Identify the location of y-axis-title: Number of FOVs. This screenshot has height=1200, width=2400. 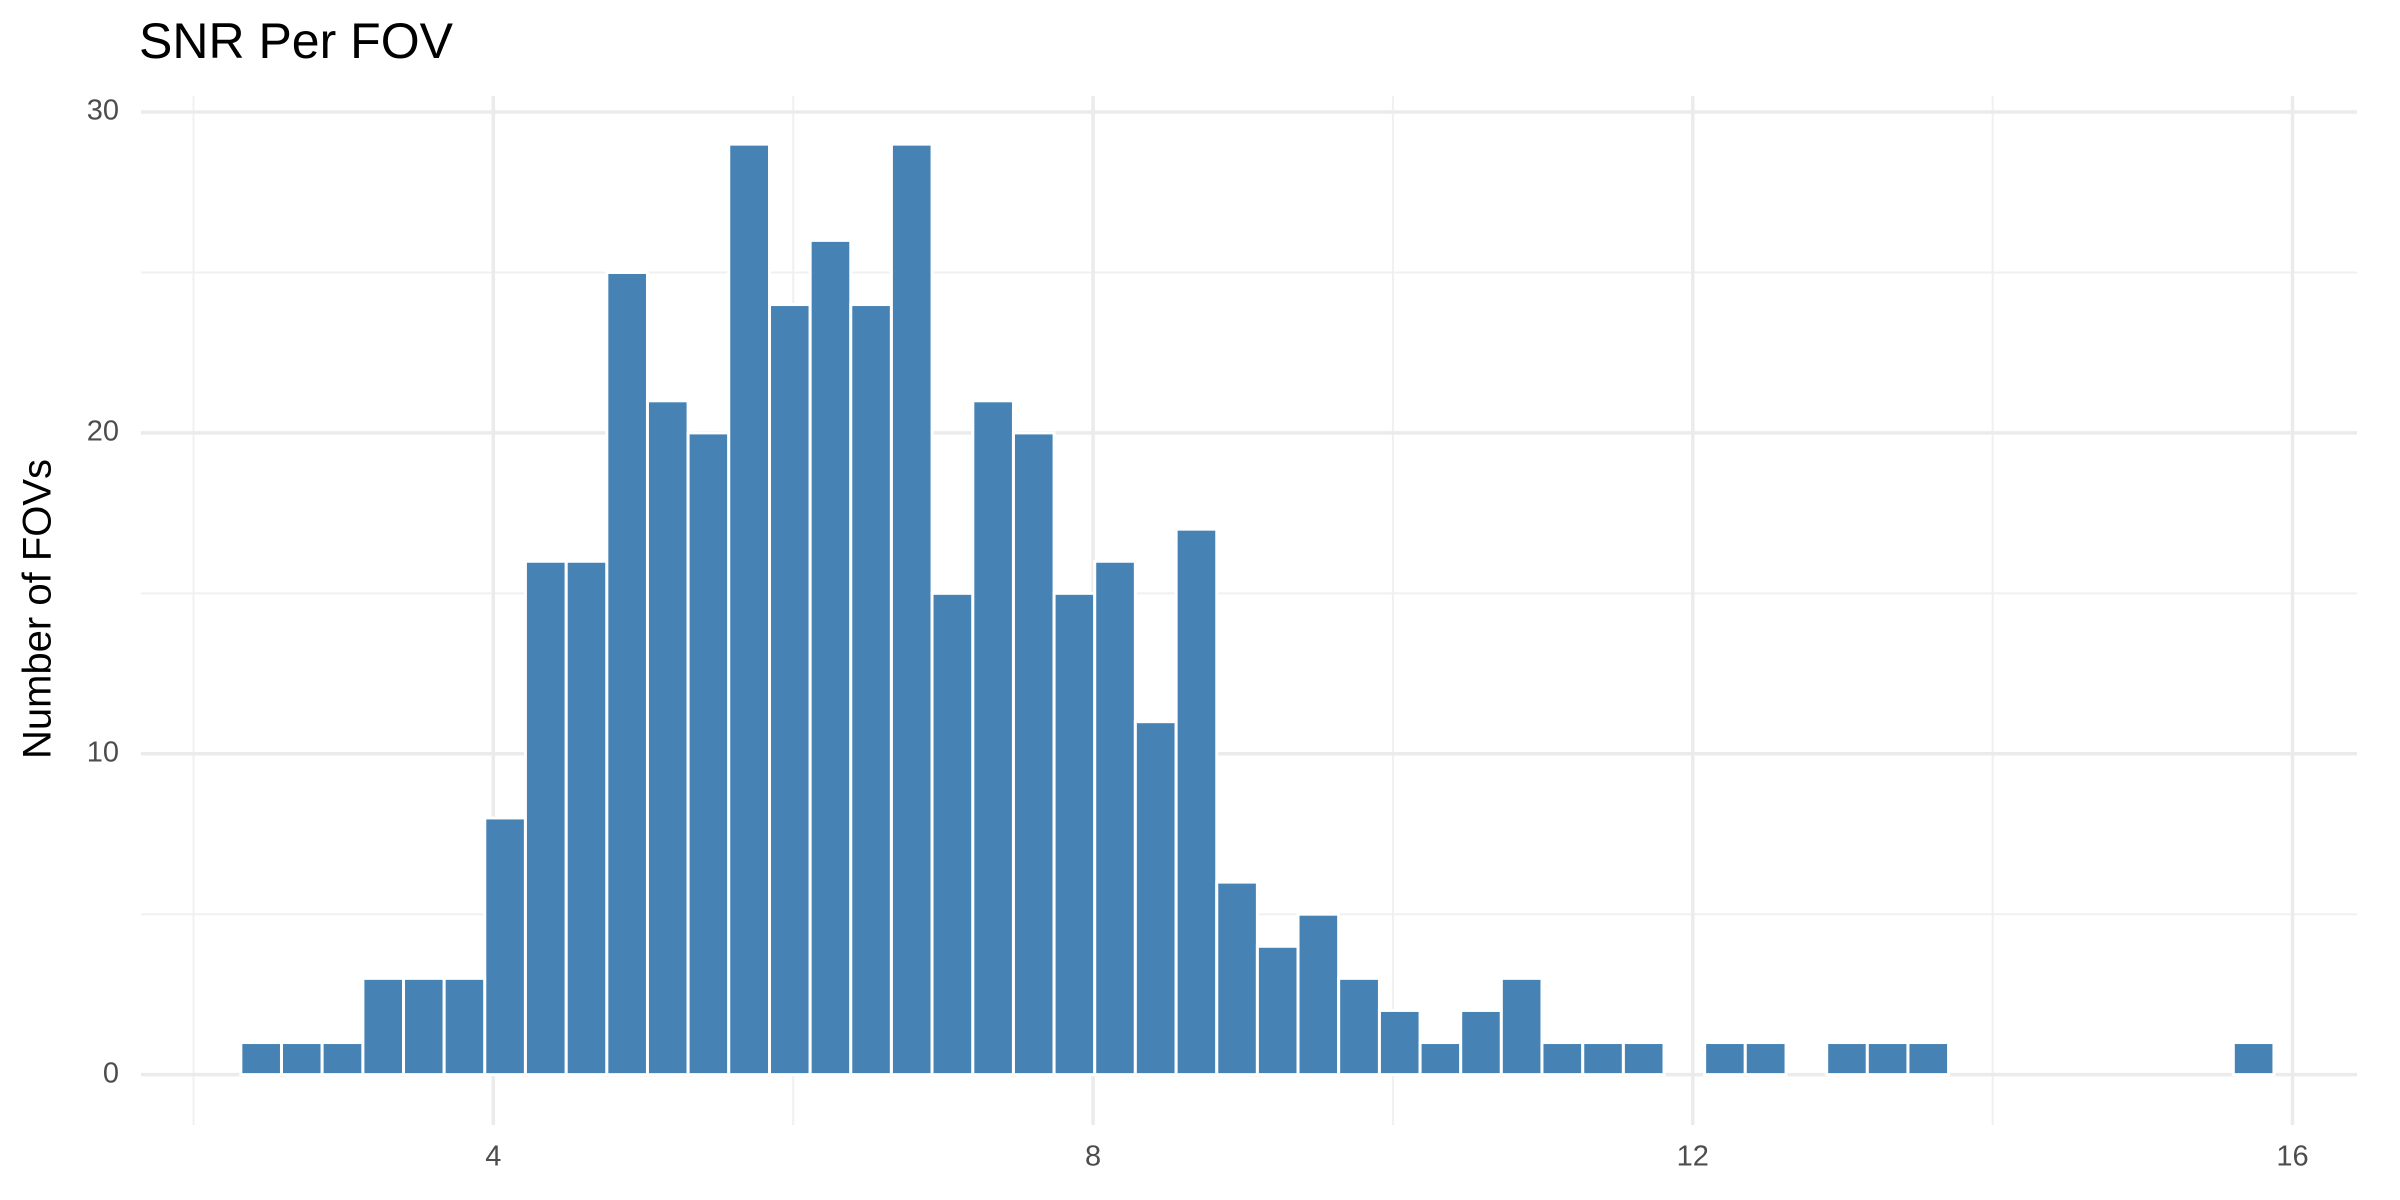
(38, 609).